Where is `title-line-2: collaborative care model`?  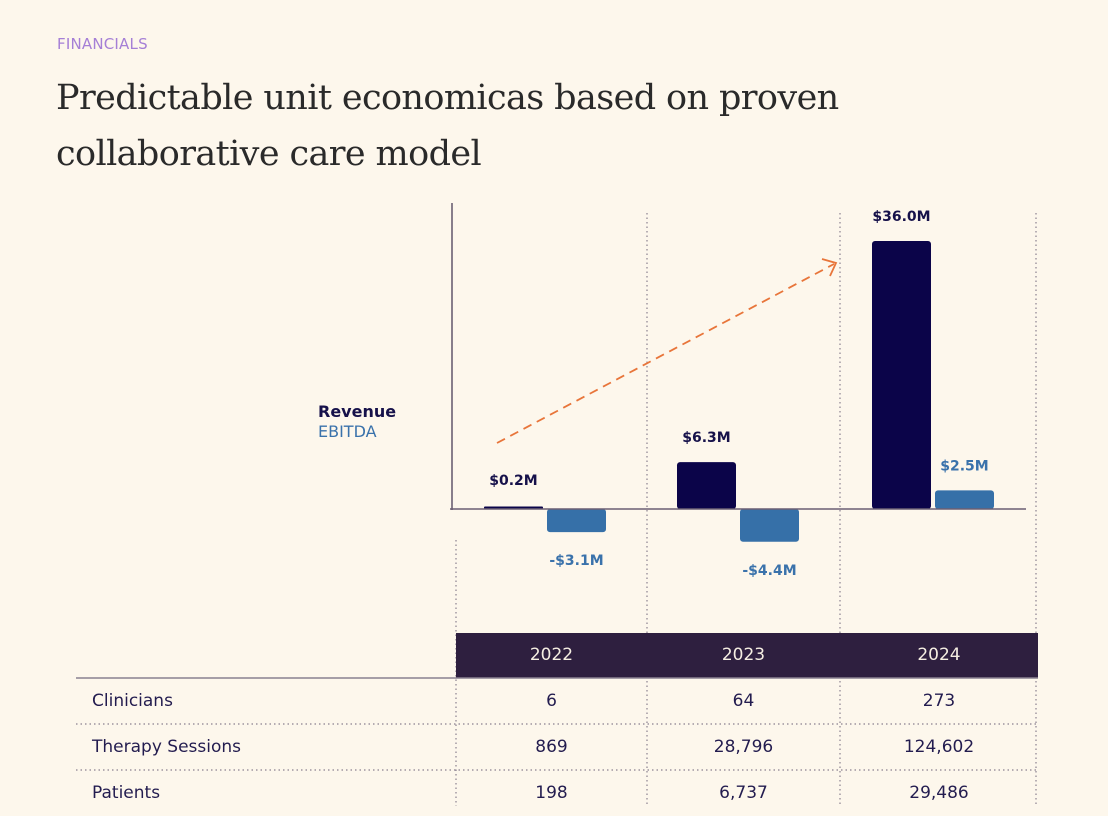 title-line-2: collaborative care model is located at coordinates (269, 154).